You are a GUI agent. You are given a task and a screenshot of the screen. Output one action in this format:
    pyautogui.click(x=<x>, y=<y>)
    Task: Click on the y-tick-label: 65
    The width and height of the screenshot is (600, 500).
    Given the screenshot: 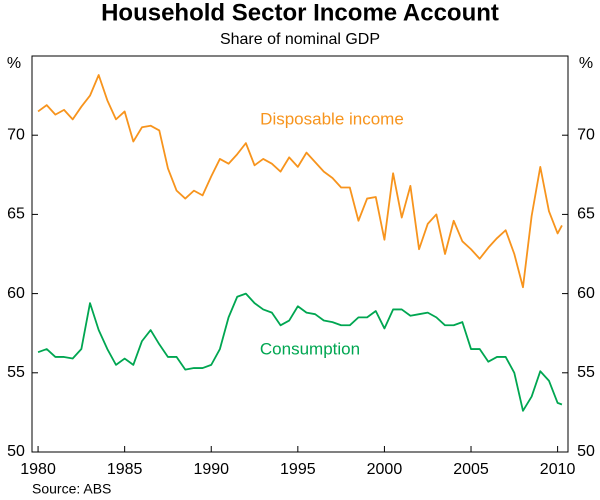 What is the action you would take?
    pyautogui.click(x=16, y=214)
    